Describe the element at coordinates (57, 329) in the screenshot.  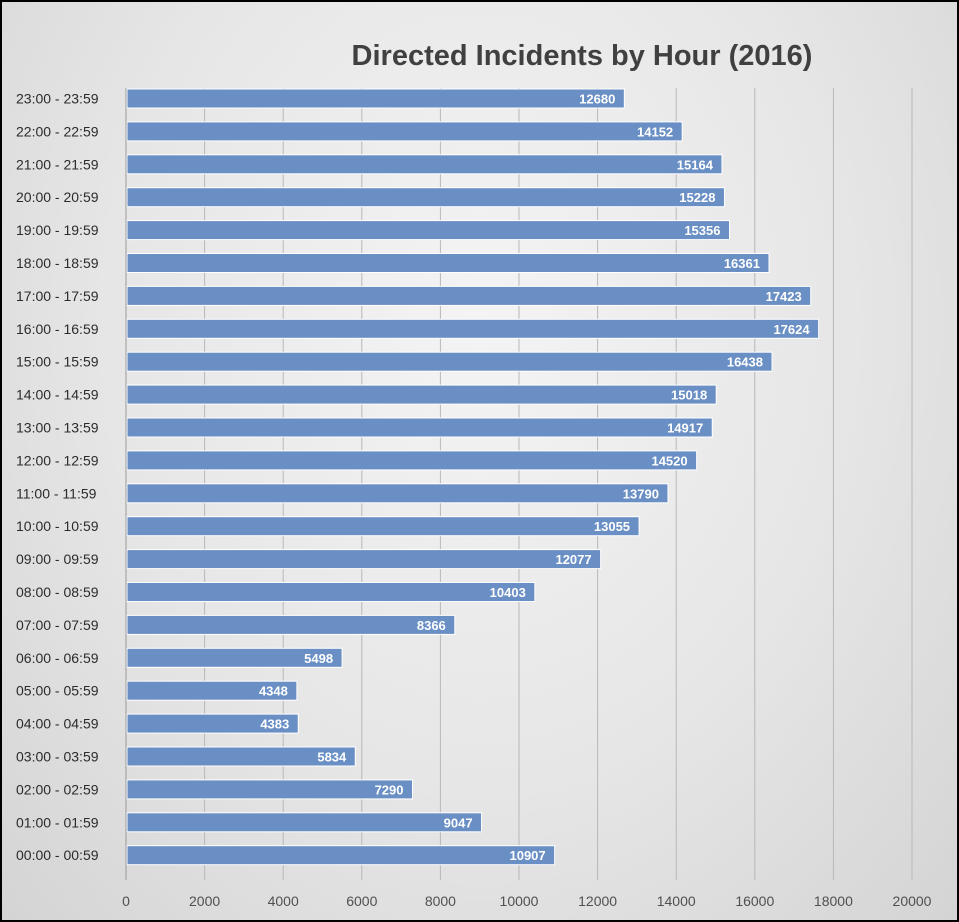
I see `y-category-label: 16:00 - 16:59` at that location.